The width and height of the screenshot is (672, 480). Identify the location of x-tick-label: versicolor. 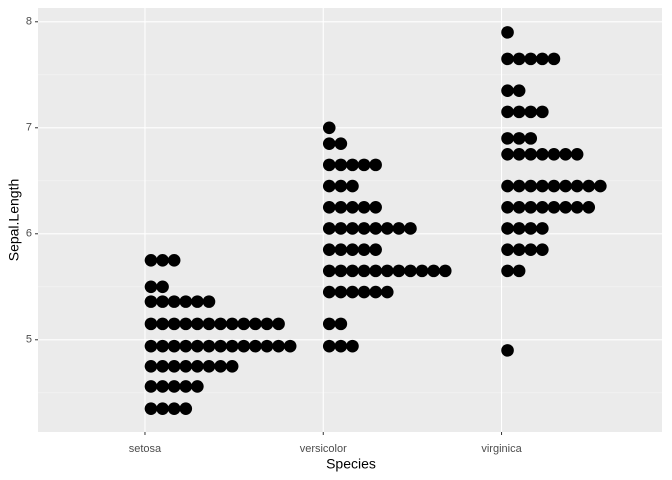
(323, 449).